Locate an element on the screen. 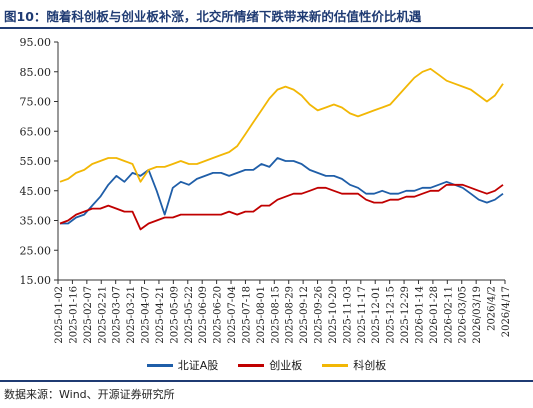  y-tick-label: 15.00 is located at coordinates (36, 280).